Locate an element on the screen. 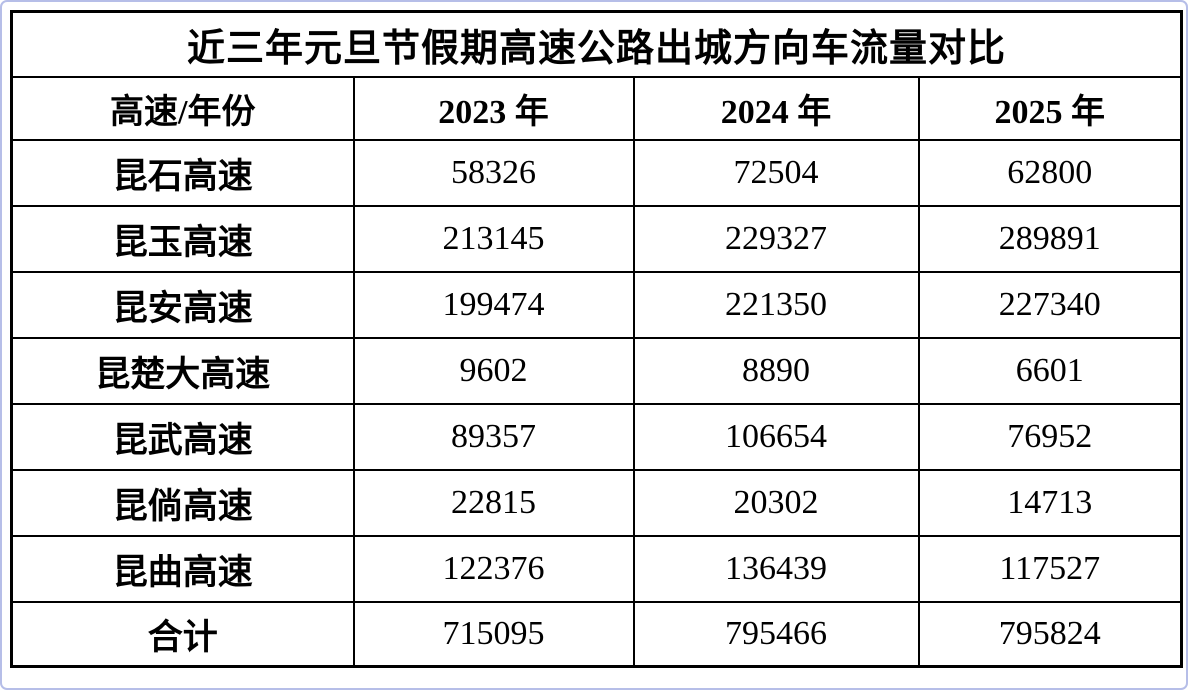 Image resolution: width=1188 pixels, height=690 pixels. column-header-2025: 2025 年 is located at coordinates (1050, 108).